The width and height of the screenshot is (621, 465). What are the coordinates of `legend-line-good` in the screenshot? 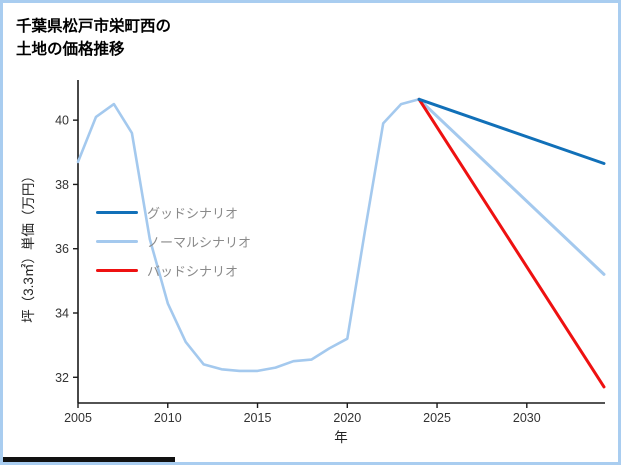 It's located at (117, 212).